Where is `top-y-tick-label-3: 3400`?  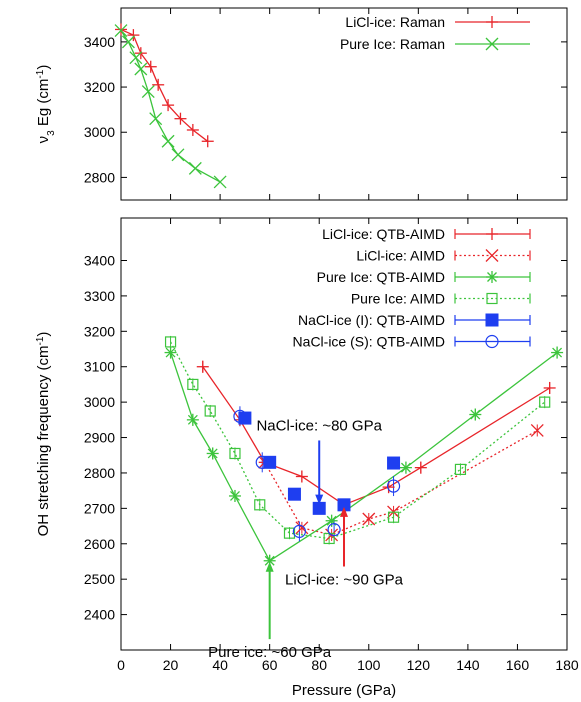
top-y-tick-label-3: 3400 is located at coordinates (99, 42).